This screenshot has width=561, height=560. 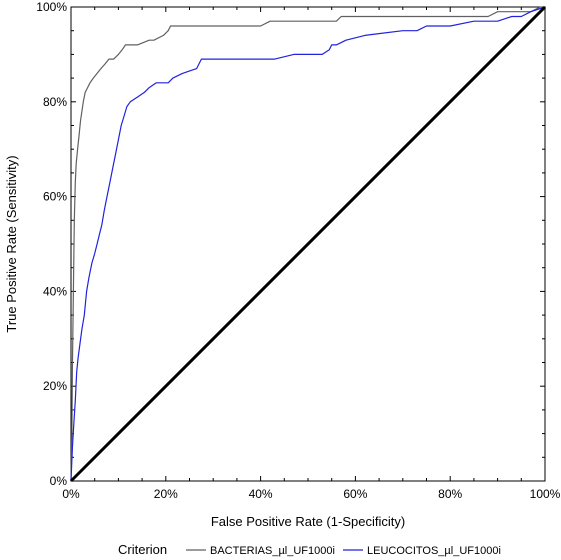 What do you see at coordinates (166, 494) in the screenshot?
I see `x-tick-label: 20%` at bounding box center [166, 494].